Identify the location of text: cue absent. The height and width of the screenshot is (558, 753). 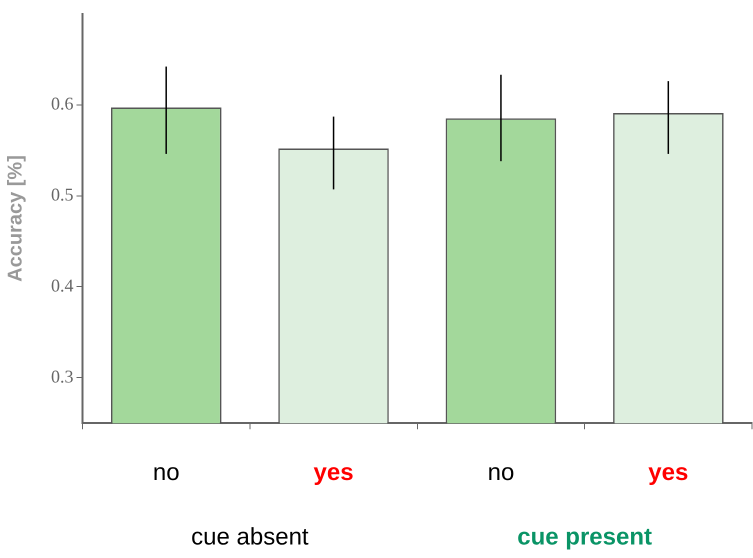
(250, 537).